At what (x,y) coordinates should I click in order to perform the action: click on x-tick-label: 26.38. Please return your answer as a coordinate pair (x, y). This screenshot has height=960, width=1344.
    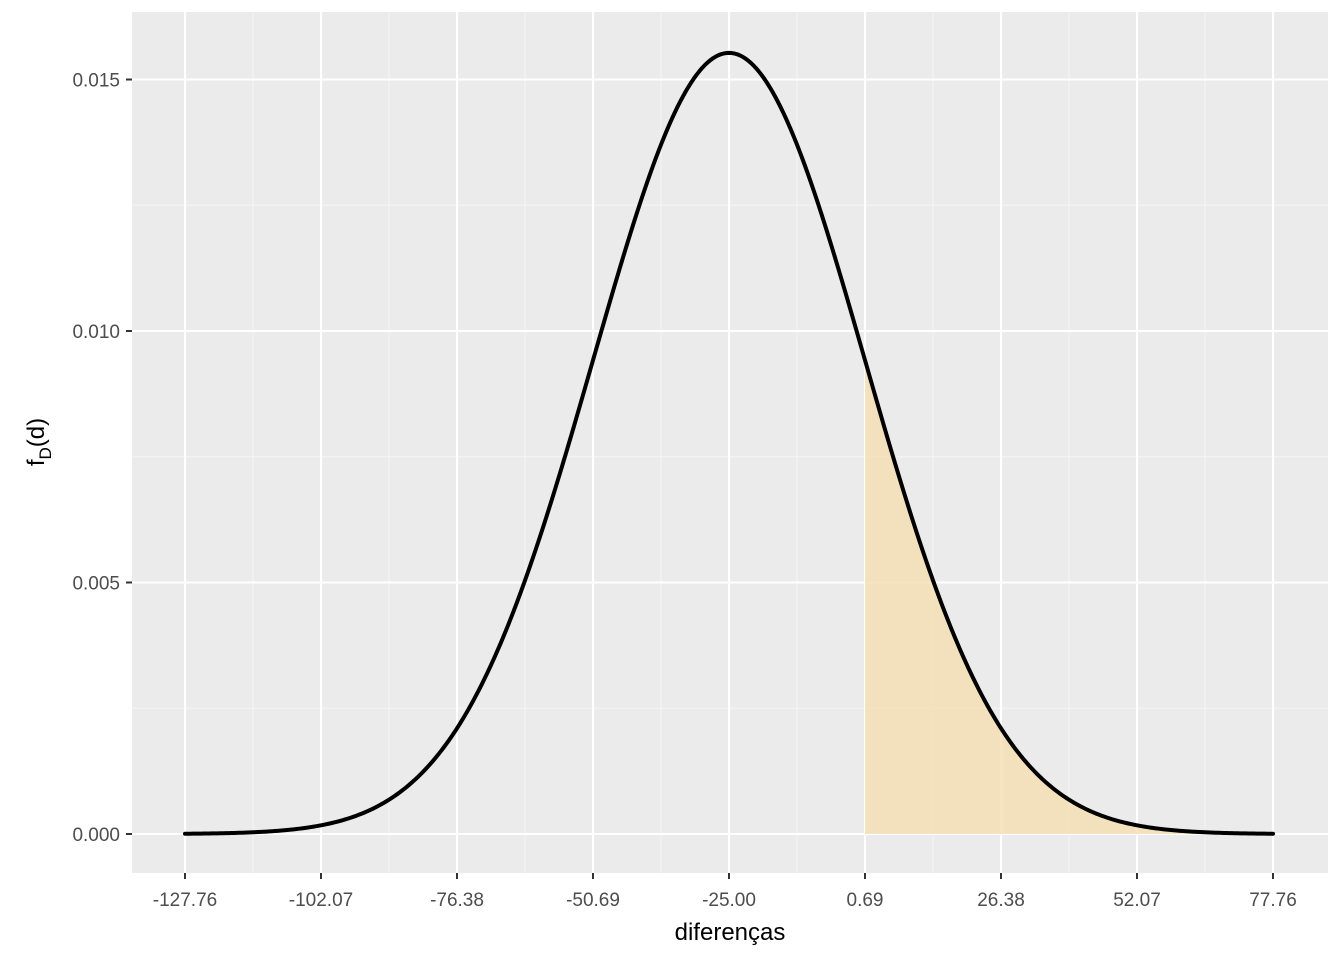
    Looking at the image, I should click on (1001, 900).